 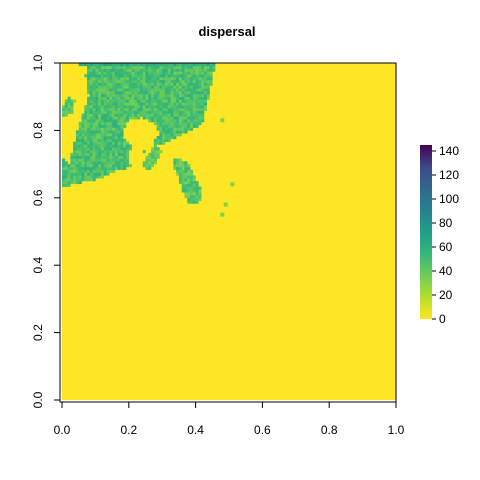 I want to click on x-tick-label: 0.8, so click(x=329, y=430).